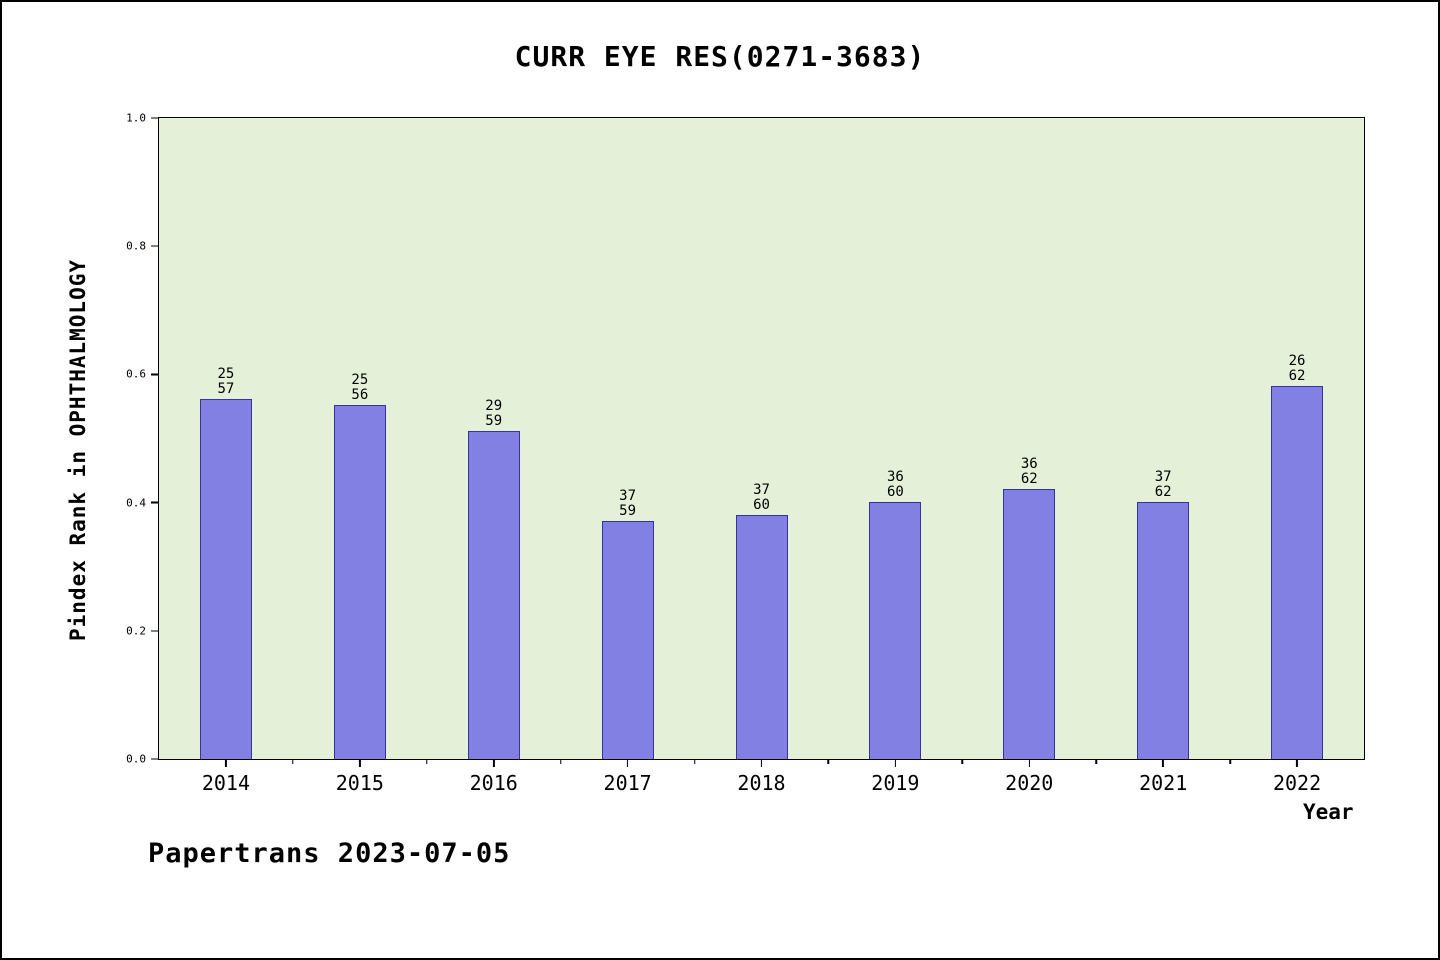 The height and width of the screenshot is (960, 1440). What do you see at coordinates (494, 414) in the screenshot?
I see `bar-value-label: 29 59` at bounding box center [494, 414].